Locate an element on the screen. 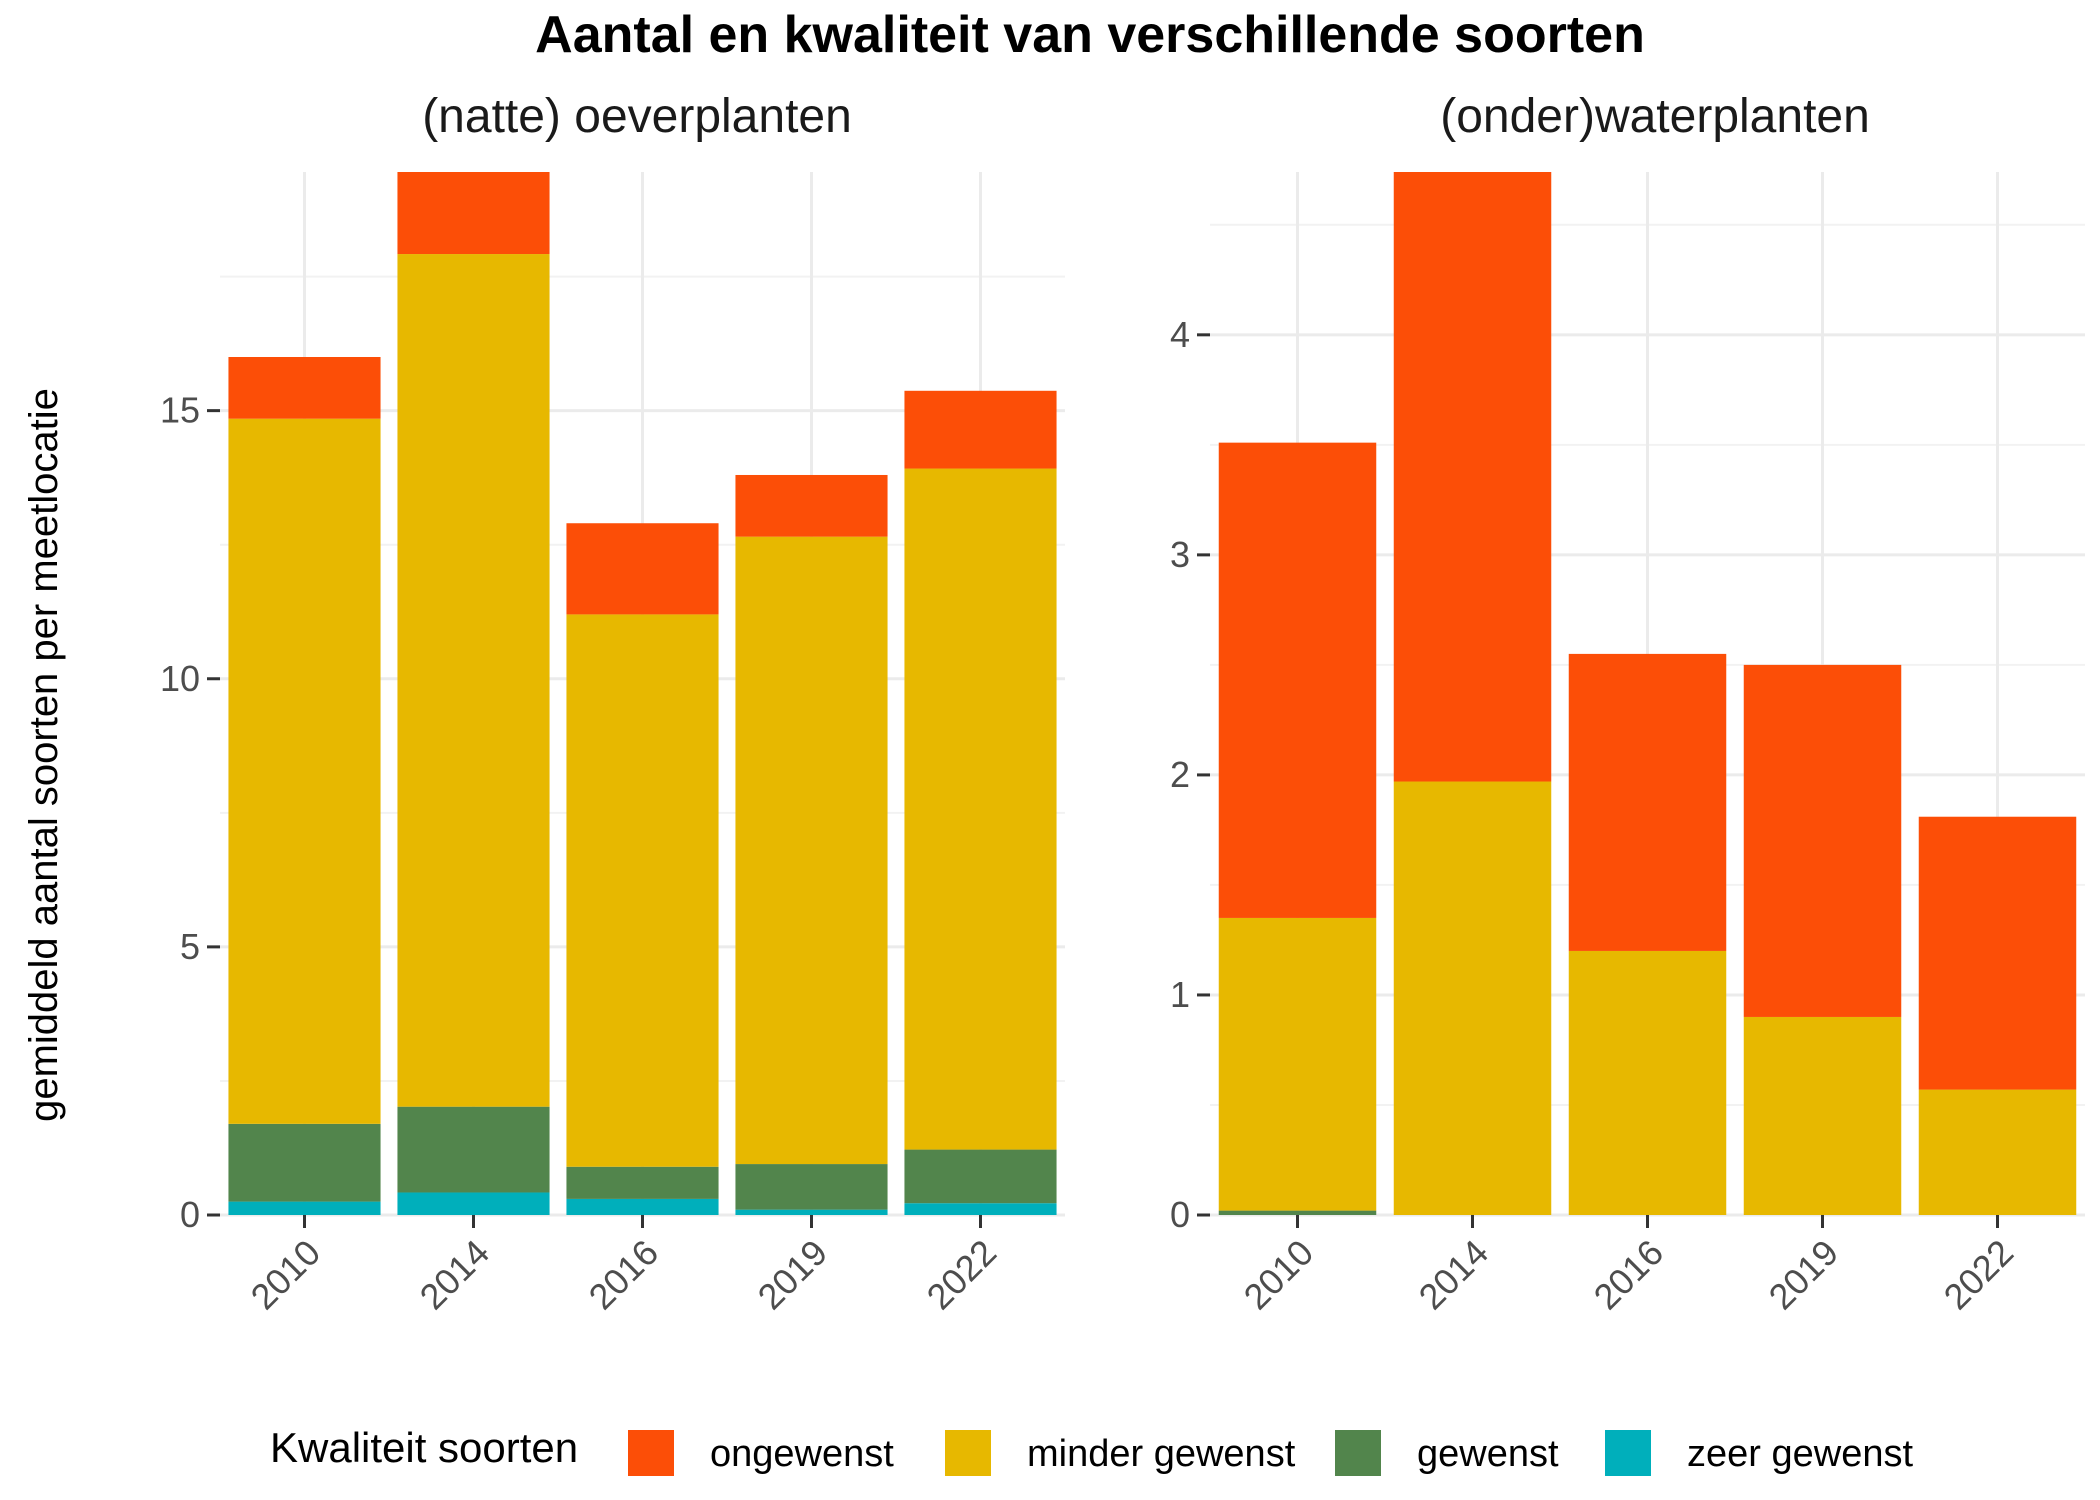 Image resolution: width=2100 pixels, height=1500 pixels. y-tick-label: 5 is located at coordinates (190, 946).